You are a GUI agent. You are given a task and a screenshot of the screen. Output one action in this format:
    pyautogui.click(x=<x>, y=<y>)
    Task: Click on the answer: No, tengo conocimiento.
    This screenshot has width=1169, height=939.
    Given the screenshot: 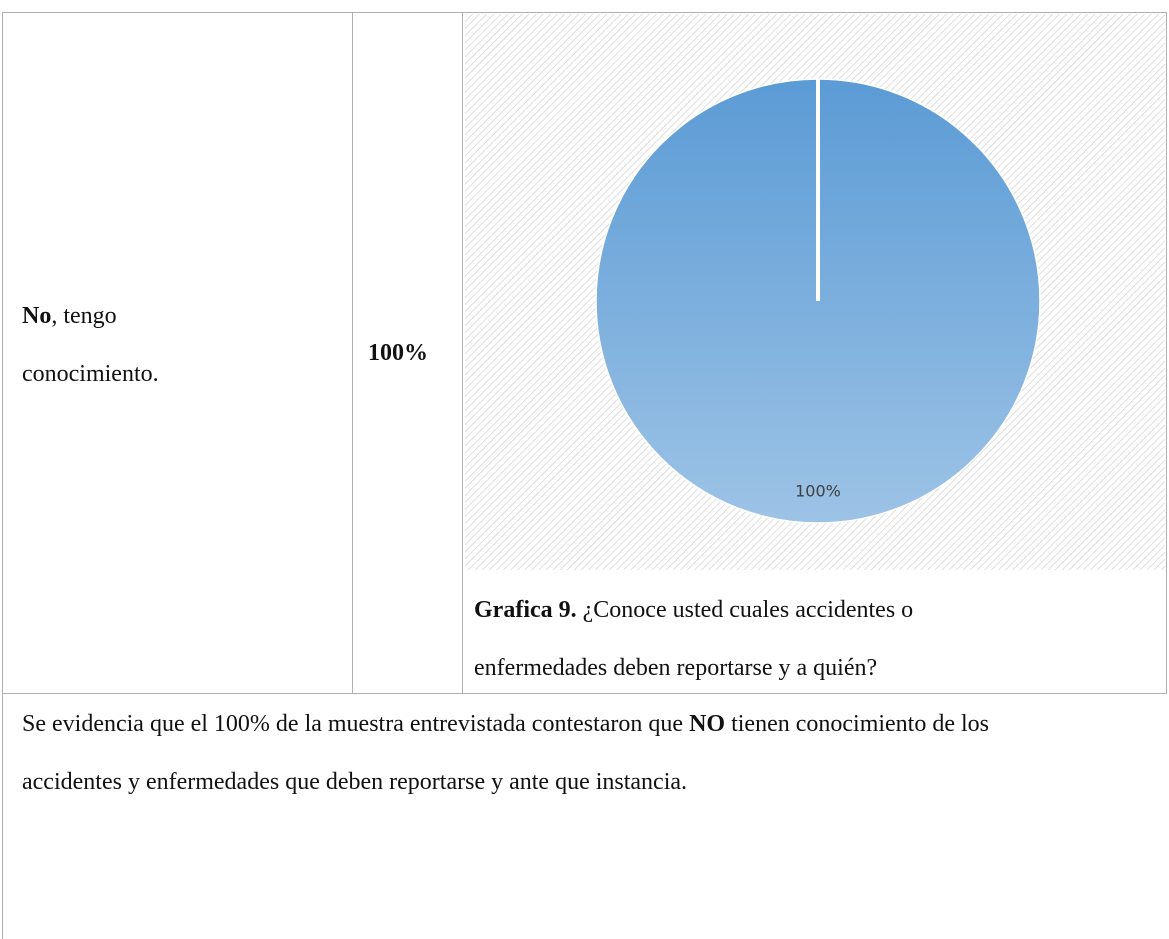 What is the action you would take?
    pyautogui.click(x=122, y=345)
    